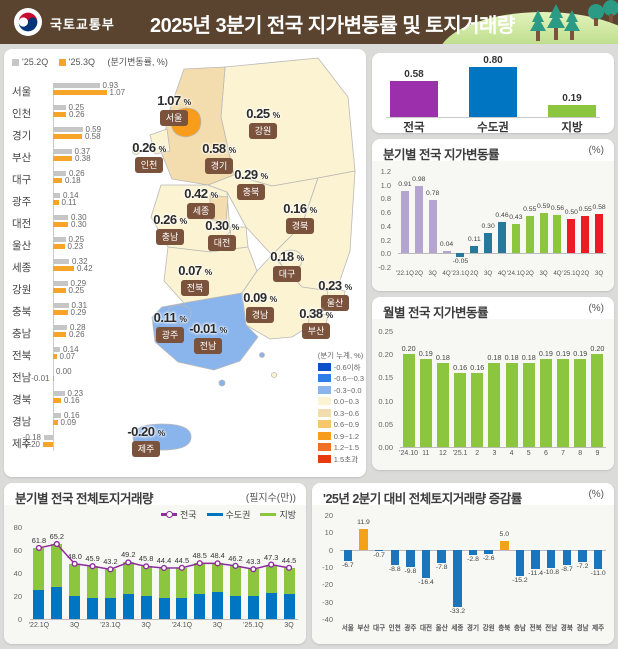 The width and height of the screenshot is (618, 649). What do you see at coordinates (289, 560) in the screenshot?
I see `total-label: 44.5` at bounding box center [289, 560].